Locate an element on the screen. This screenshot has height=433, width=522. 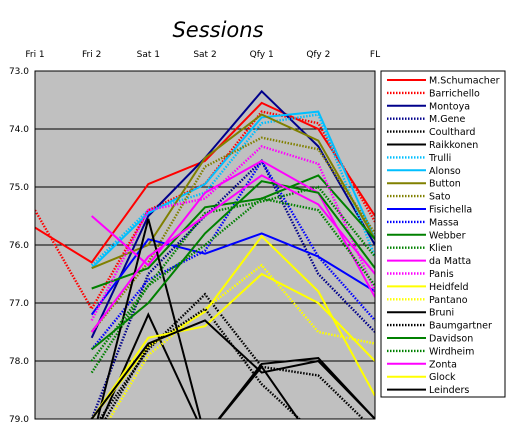
x-tick-label: Qfy 2 is located at coordinates (318, 55).